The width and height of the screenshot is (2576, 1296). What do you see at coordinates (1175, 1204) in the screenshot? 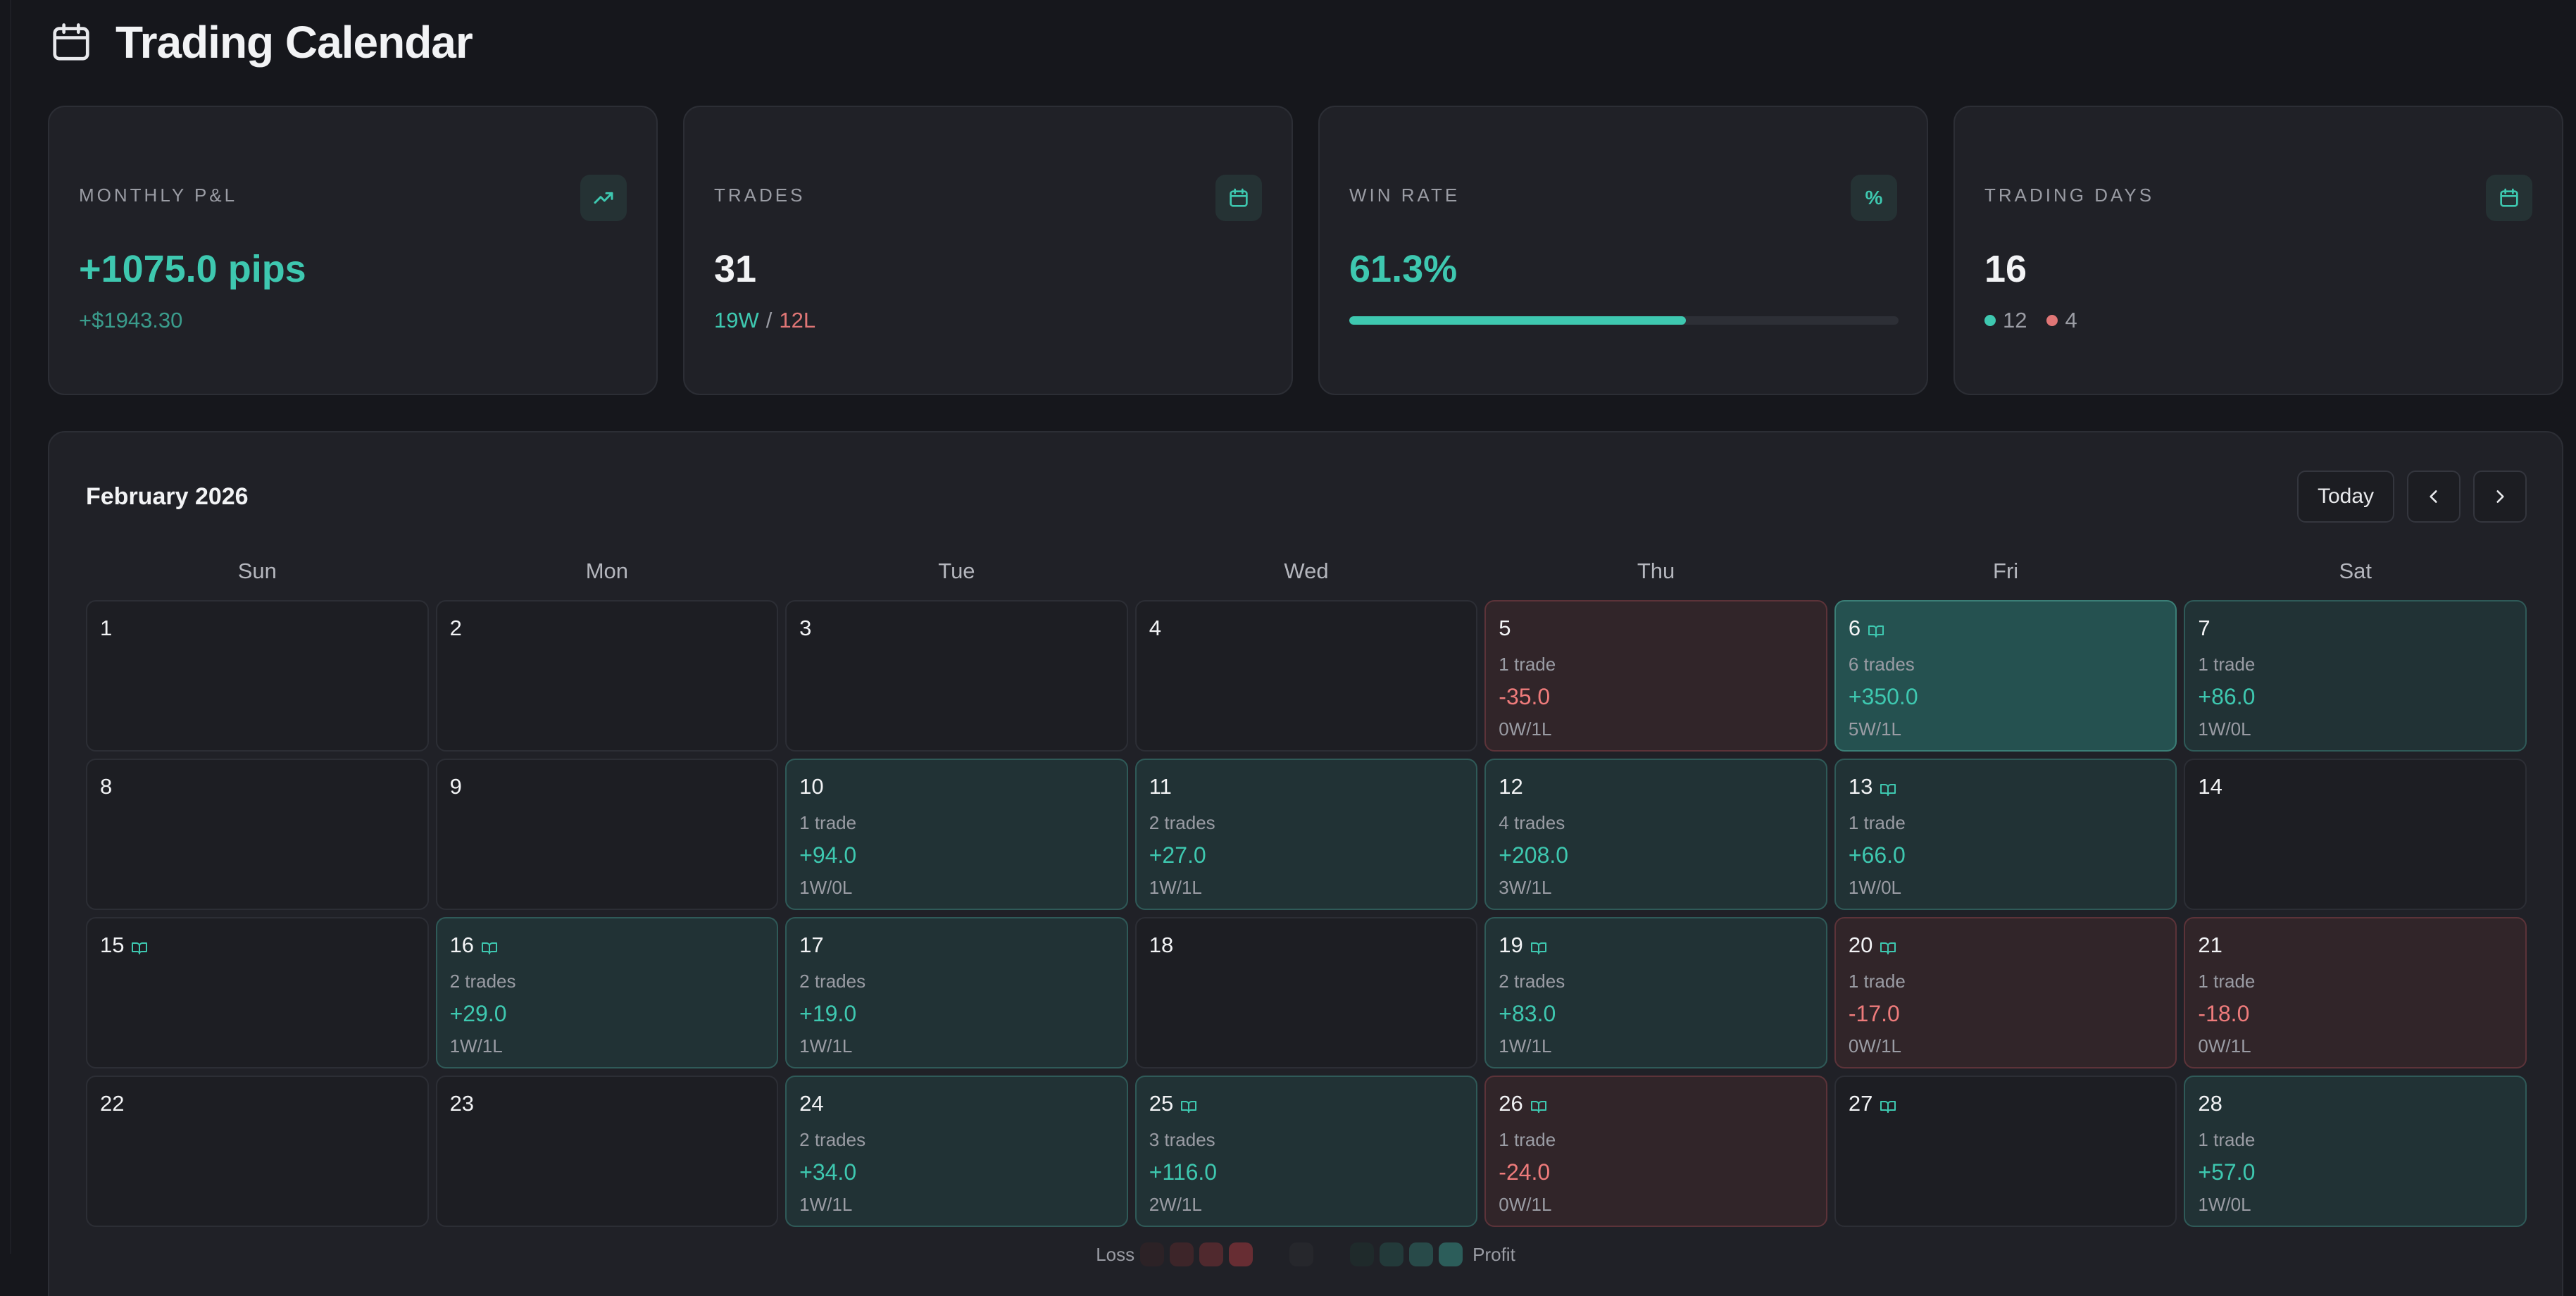
I see `win-loss-record: 2W/1L` at bounding box center [1175, 1204].